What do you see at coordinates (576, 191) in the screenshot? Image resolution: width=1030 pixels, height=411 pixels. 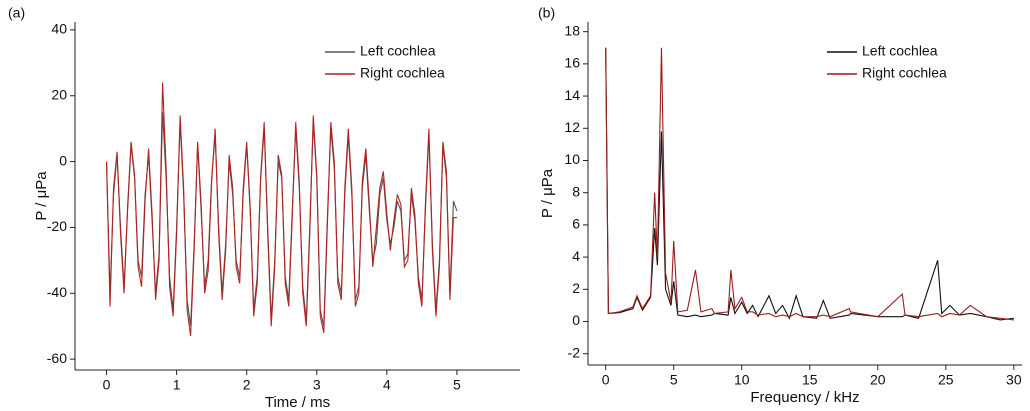 I see `y-tick-label: 8` at bounding box center [576, 191].